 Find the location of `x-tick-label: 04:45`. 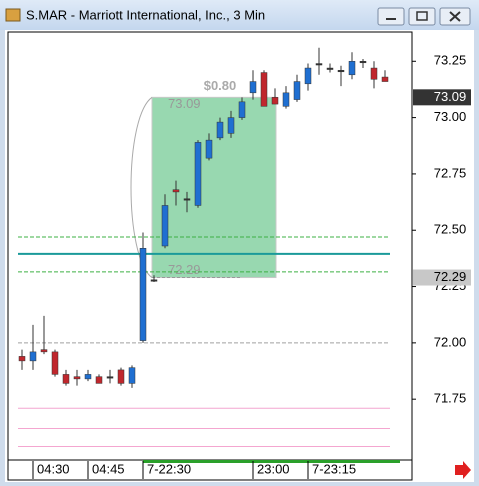

x-tick-label: 04:45 is located at coordinates (108, 468).